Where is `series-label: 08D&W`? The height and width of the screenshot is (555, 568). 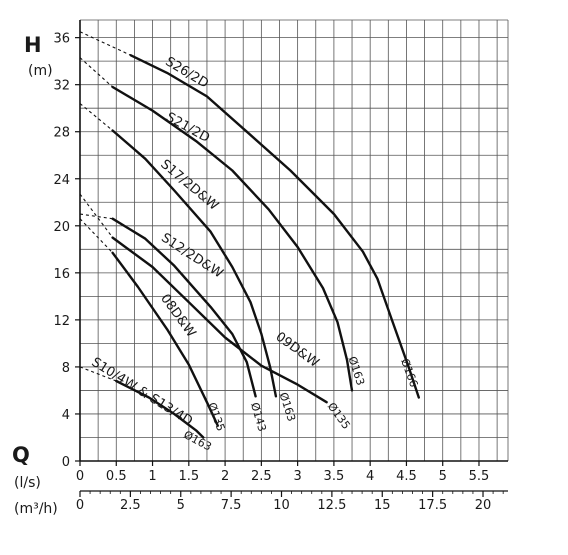 series-label: 08D&W is located at coordinates (177, 315).